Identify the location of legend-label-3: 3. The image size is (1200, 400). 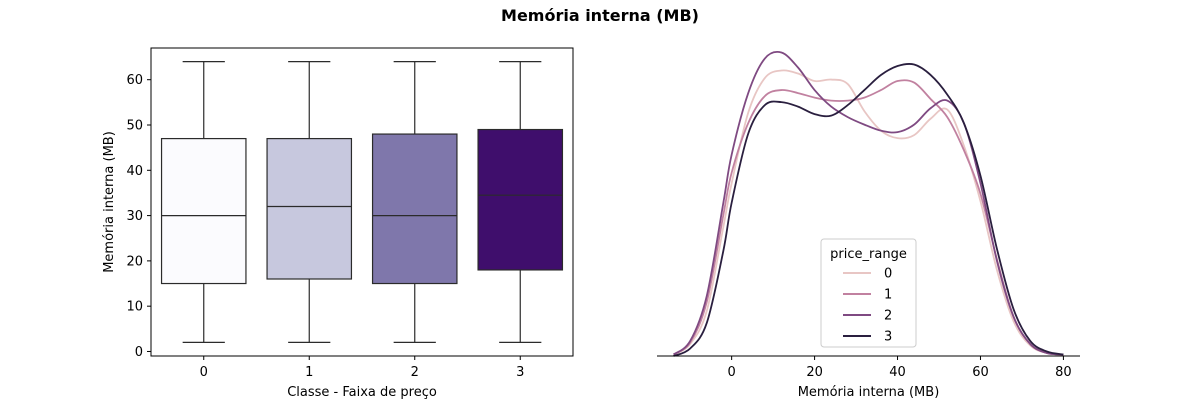
(888, 337).